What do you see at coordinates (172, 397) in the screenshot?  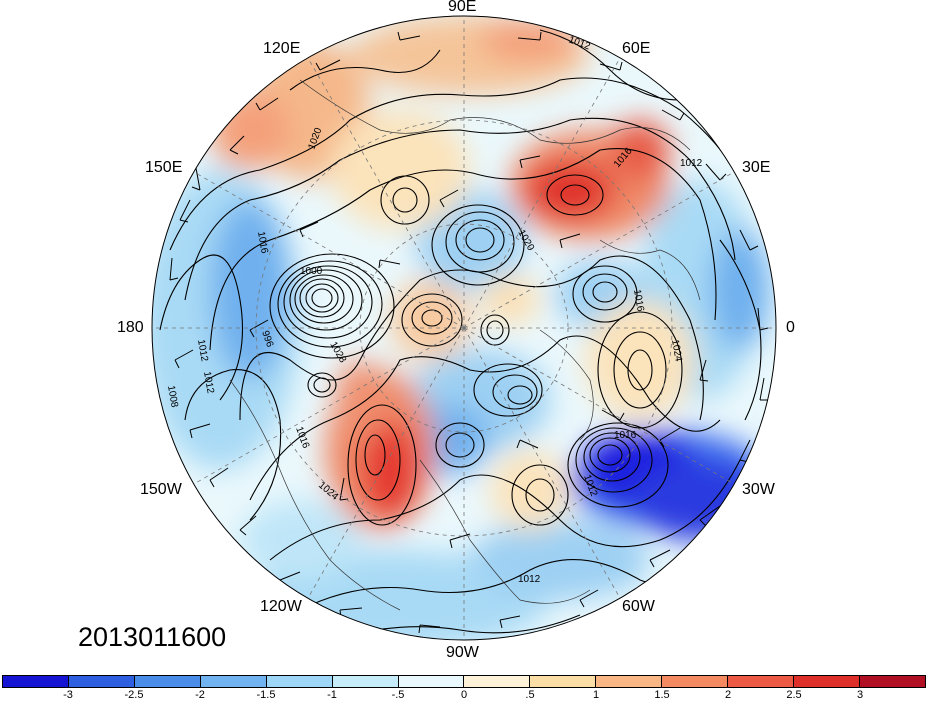 I see `contour-label: 1008` at bounding box center [172, 397].